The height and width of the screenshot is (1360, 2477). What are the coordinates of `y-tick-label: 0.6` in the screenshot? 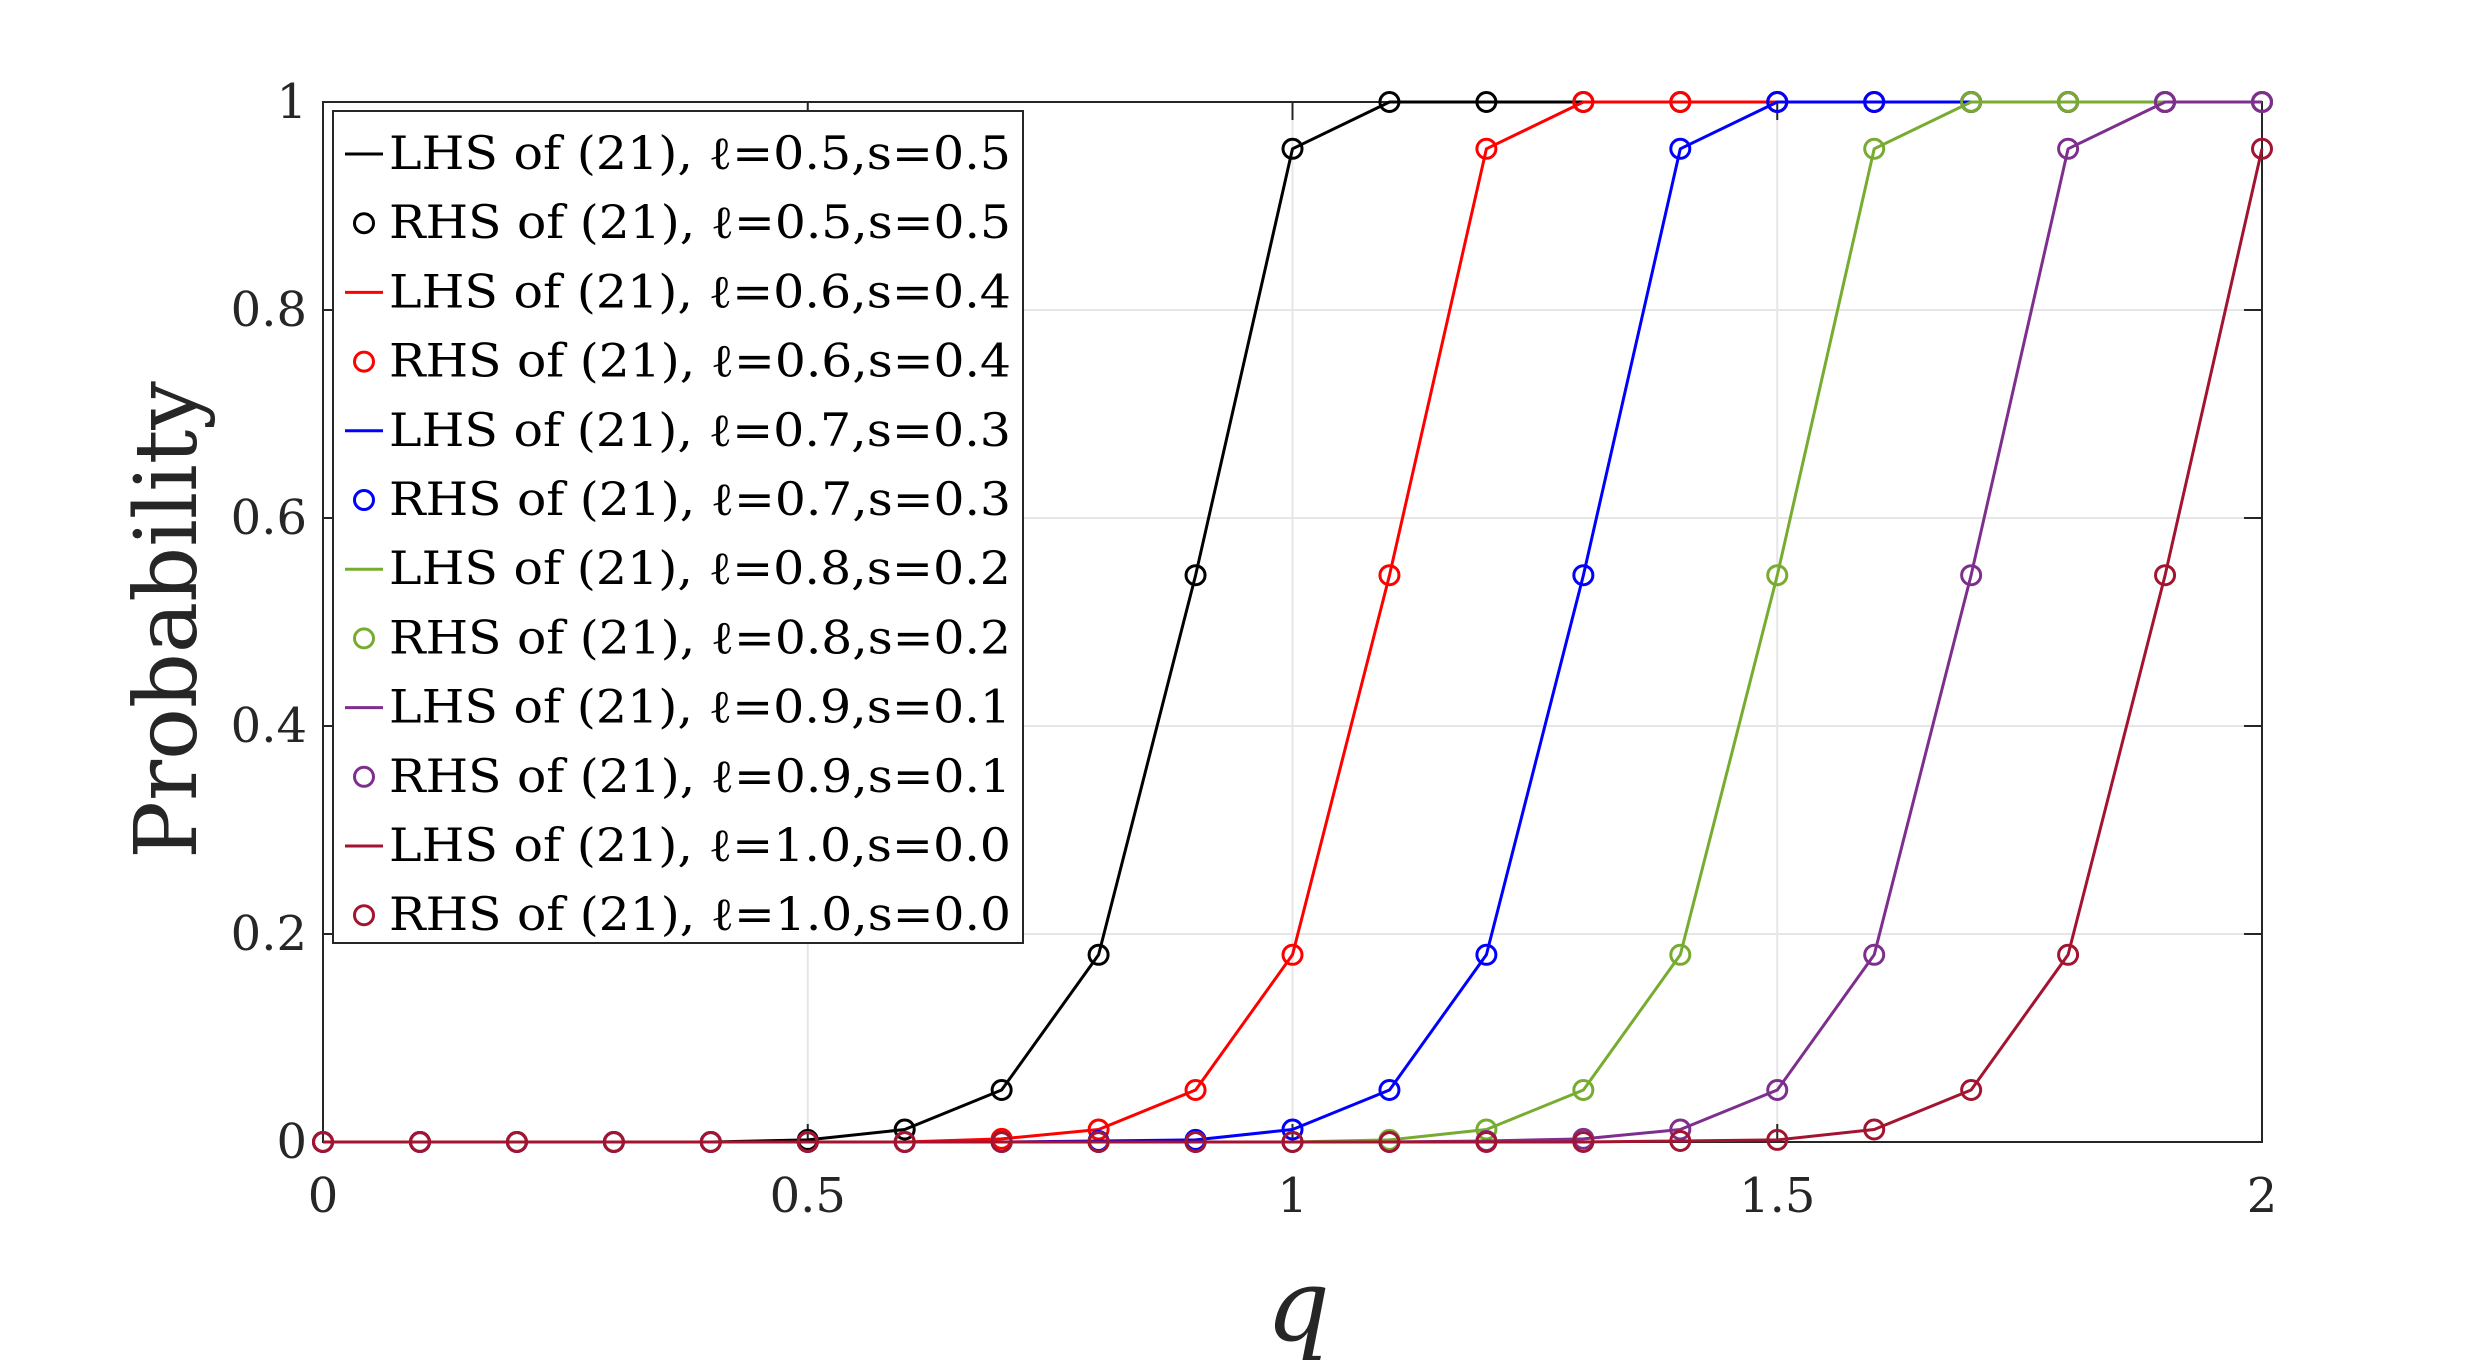 It's located at (269, 518).